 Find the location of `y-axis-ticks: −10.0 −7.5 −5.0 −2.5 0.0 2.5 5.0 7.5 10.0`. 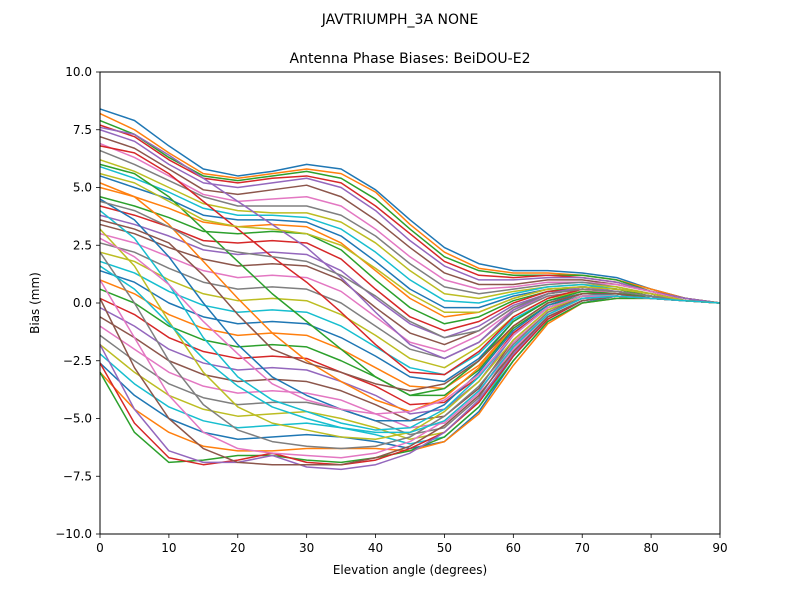

y-axis-ticks: −10.0 −7.5 −5.0 −2.5 0.0 2.5 5.0 7.5 10.0 is located at coordinates (77, 303).